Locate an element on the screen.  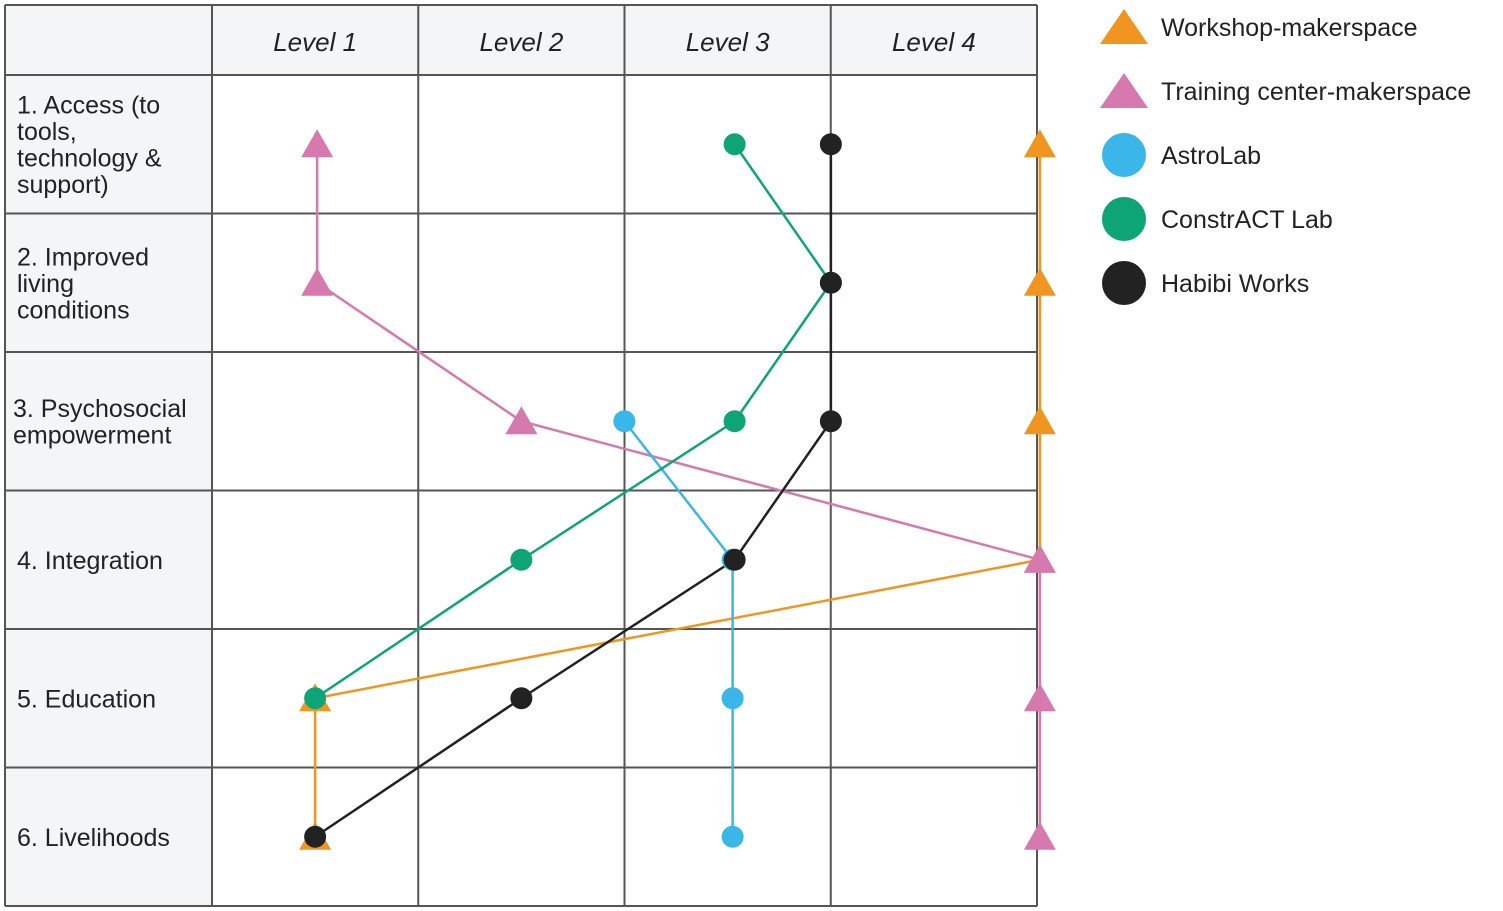
column-header: Level 2 is located at coordinates (521, 42).